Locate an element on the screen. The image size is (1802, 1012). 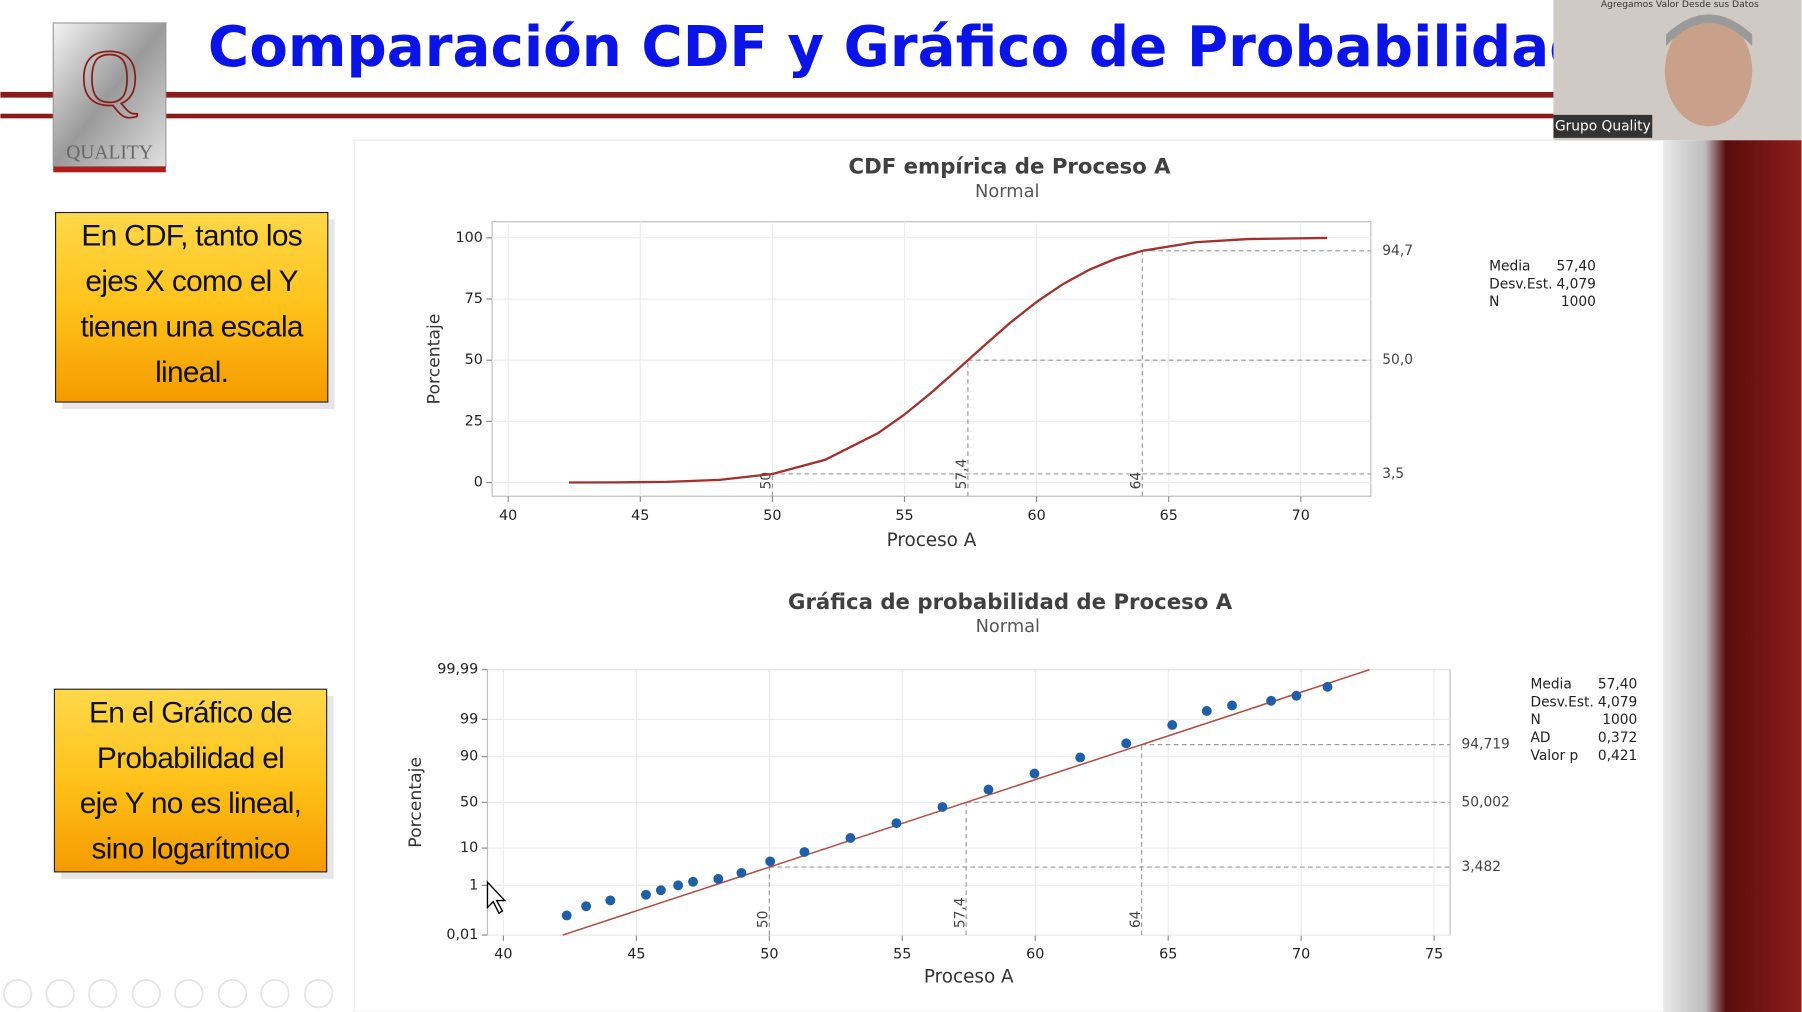
cdf-line is located at coordinates (948, 360).